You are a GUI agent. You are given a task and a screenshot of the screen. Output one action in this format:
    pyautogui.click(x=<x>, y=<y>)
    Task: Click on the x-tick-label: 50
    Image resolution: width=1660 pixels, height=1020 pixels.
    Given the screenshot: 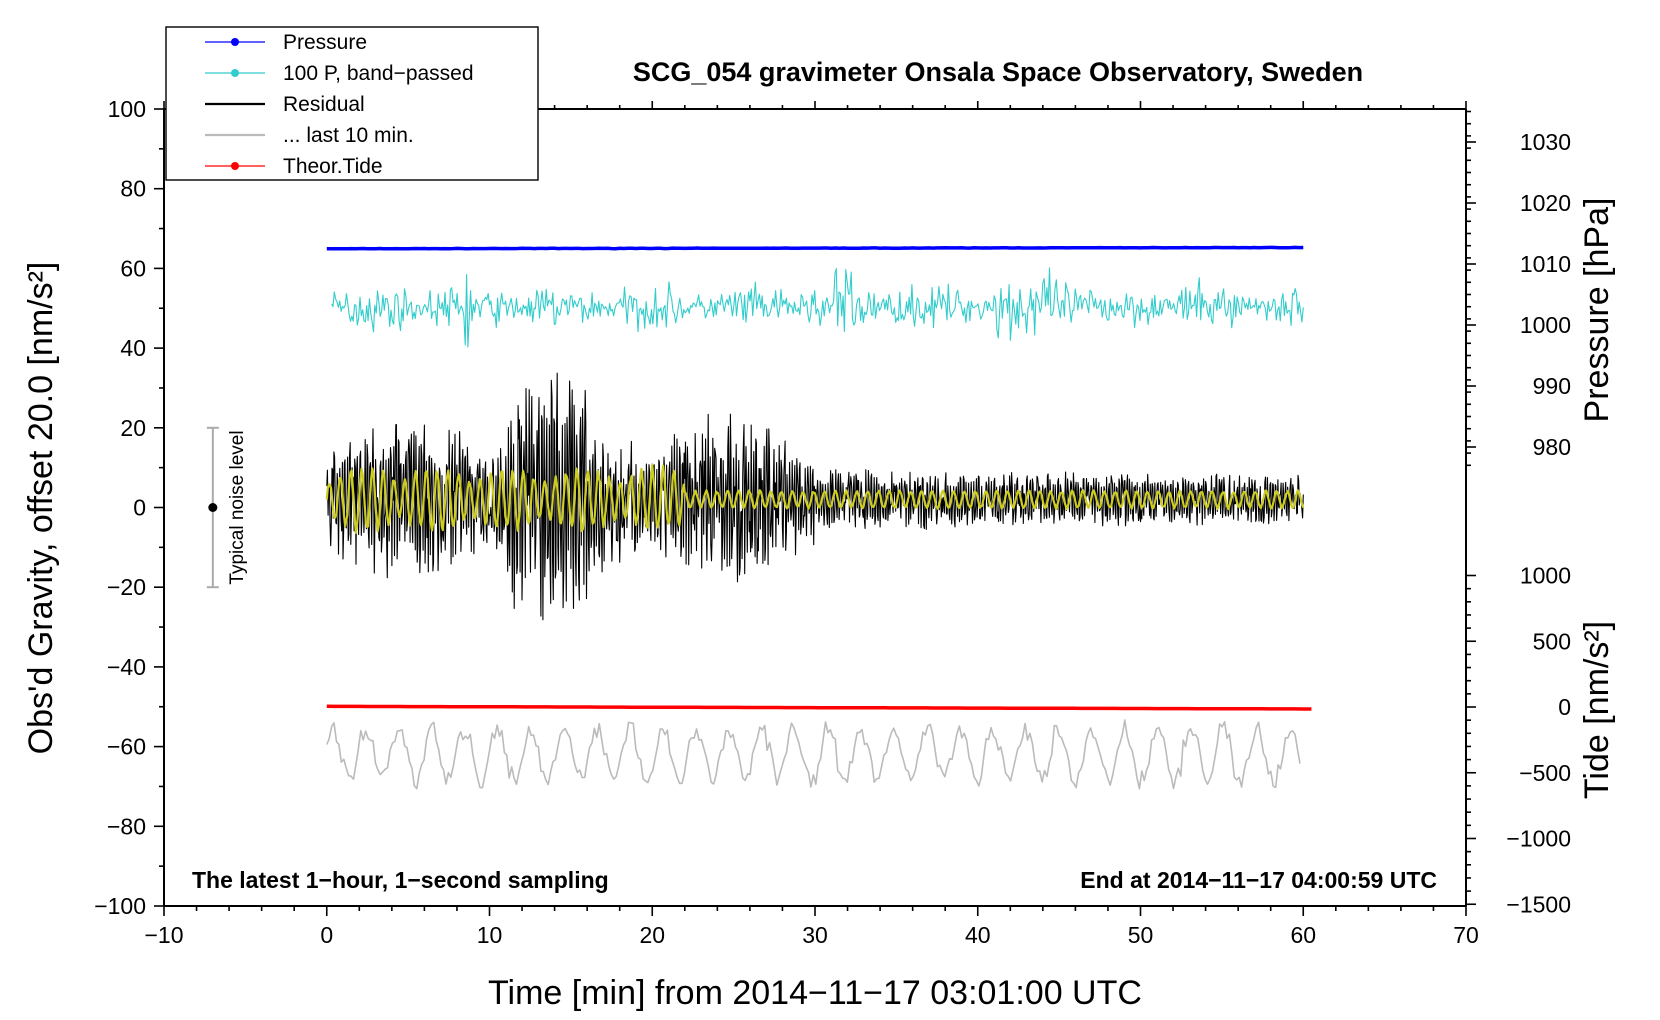 What is the action you would take?
    pyautogui.click(x=1141, y=935)
    